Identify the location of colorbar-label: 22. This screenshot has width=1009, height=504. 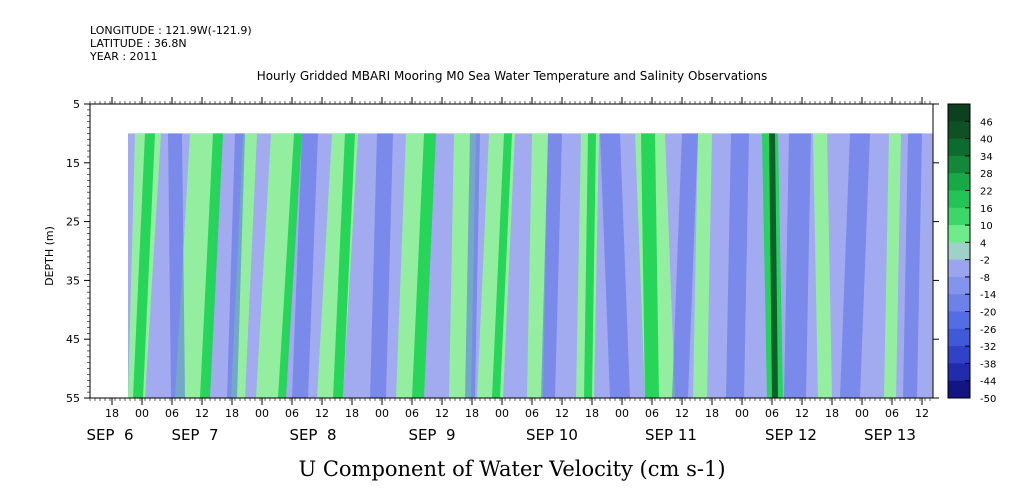
(986, 191).